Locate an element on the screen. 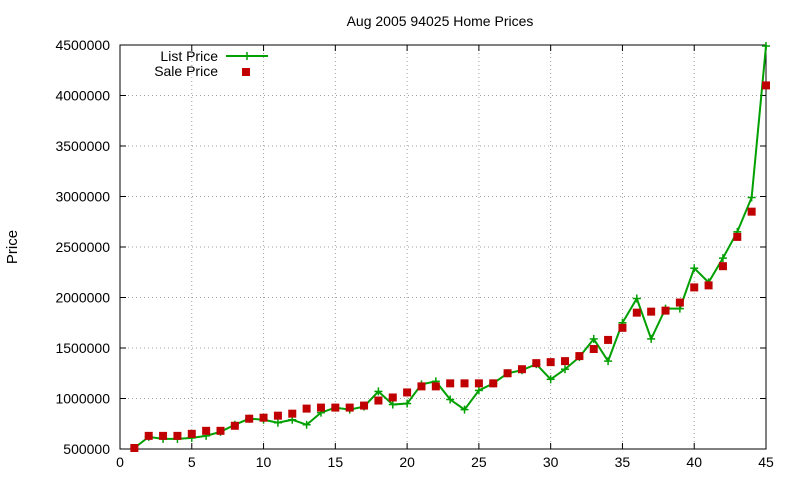  y-axis-label: Price is located at coordinates (12, 247).